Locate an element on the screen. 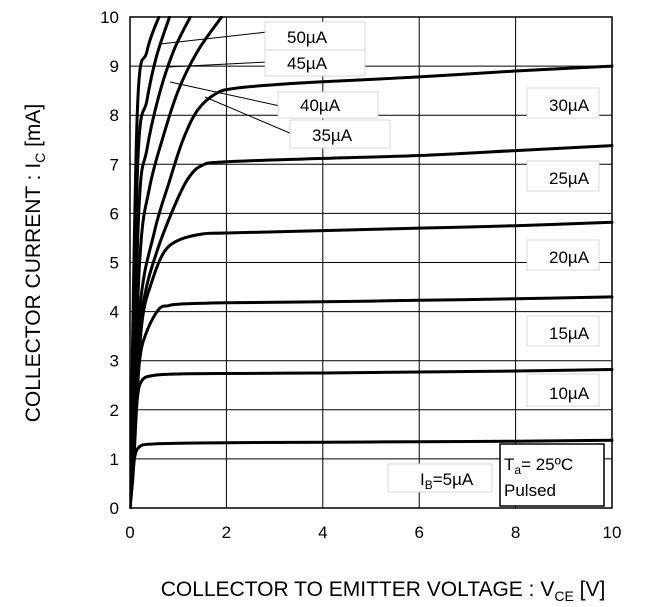 Image resolution: width=664 pixels, height=607 pixels. conditions-note: Ta= 25ºC Pulsed is located at coordinates (552, 475).